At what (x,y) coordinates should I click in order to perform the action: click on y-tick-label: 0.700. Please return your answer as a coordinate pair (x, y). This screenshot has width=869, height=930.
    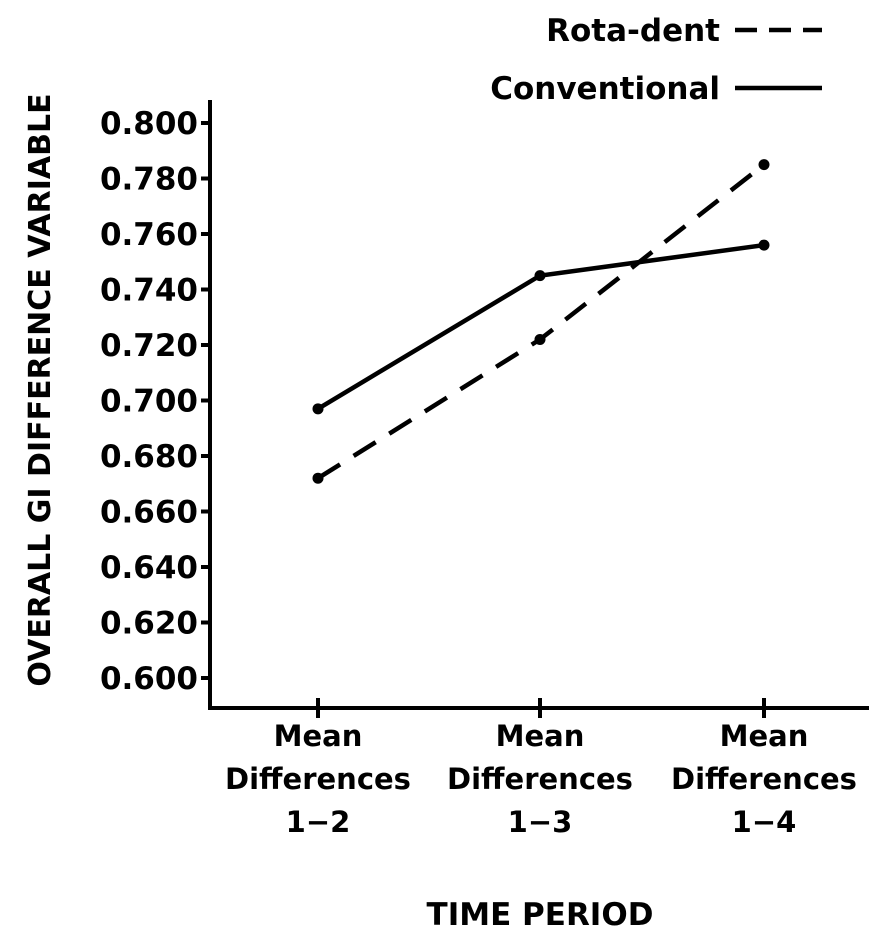
    Looking at the image, I should click on (149, 402).